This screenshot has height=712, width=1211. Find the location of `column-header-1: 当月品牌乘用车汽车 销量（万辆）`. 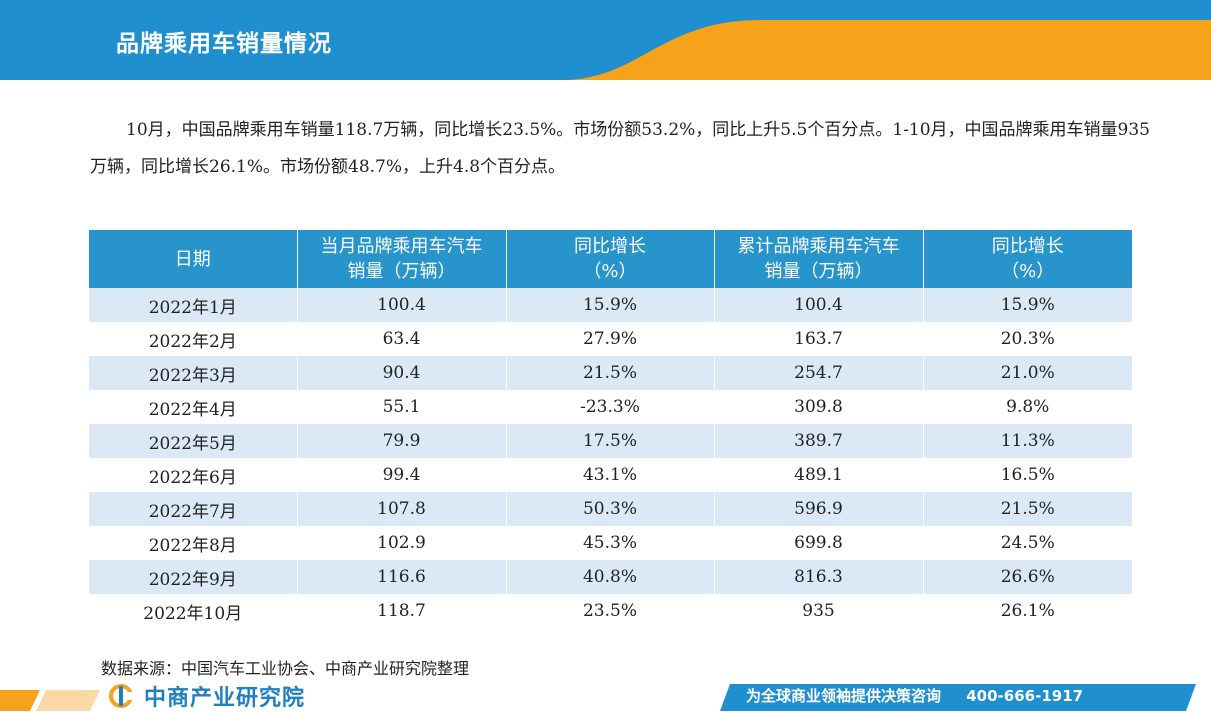

column-header-1: 当月品牌乘用车汽车 销量（万辆） is located at coordinates (402, 259).